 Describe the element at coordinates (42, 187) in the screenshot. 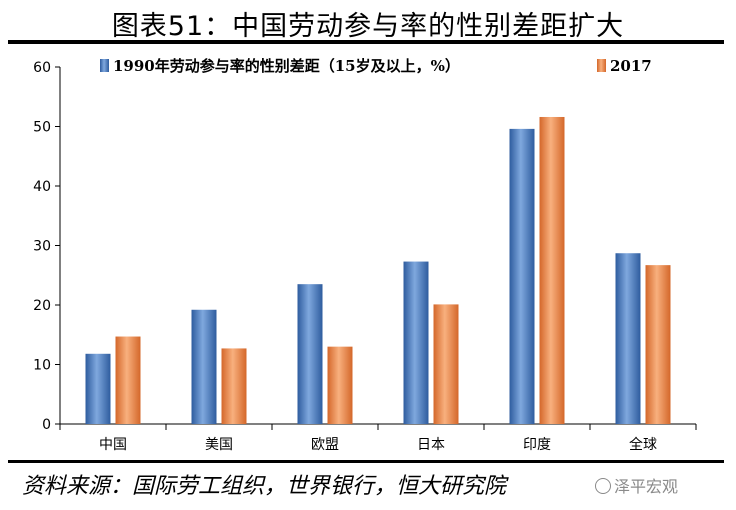

I see `y-tick-label: 40` at that location.